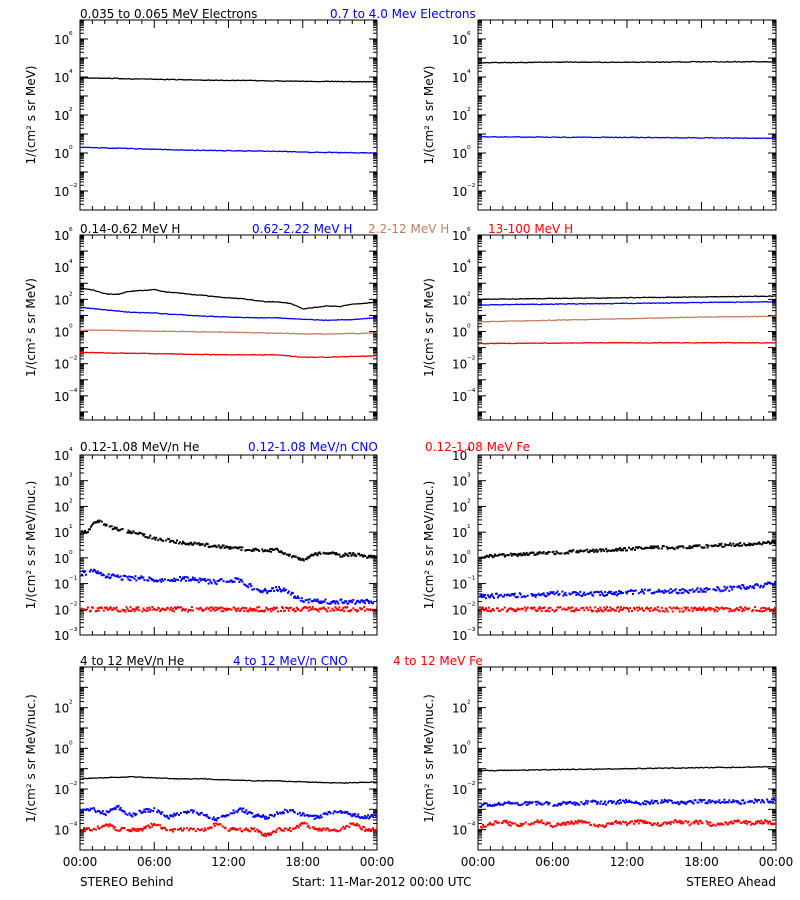 This screenshot has width=800, height=900. I want to click on y-tick-label-exponent: ⁰, so click(71, 150).